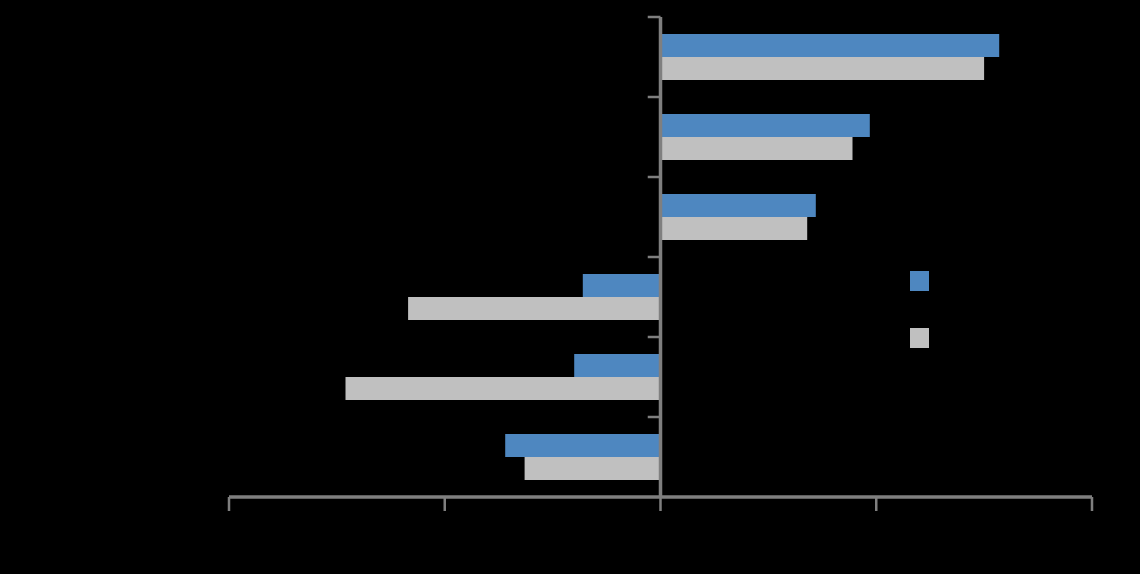 This screenshot has height=574, width=1140. Describe the element at coordinates (822, 68) in the screenshot. I see `bar-series-gray-cat1` at that location.